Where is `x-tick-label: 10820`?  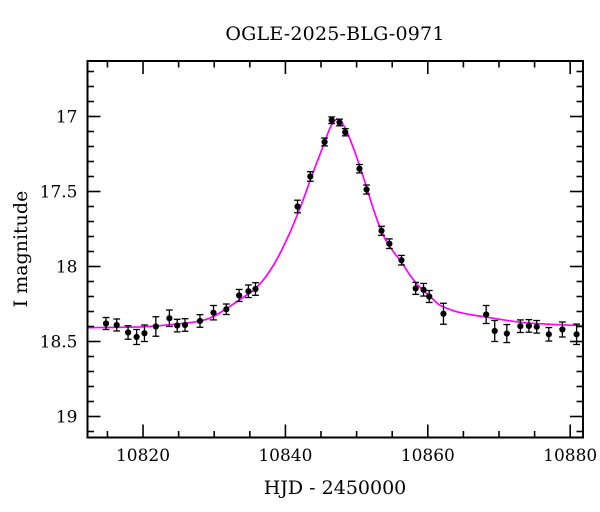
x-tick-label: 10820 is located at coordinates (143, 456).